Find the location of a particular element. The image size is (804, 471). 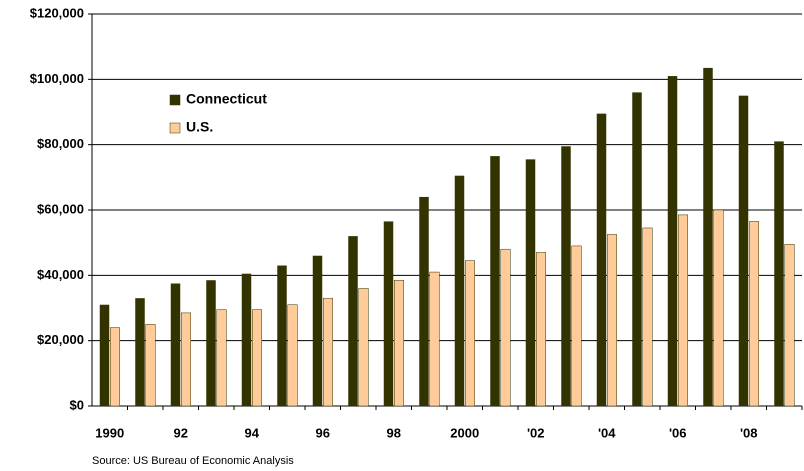

y-tick-label: $80,000 is located at coordinates (60, 143).